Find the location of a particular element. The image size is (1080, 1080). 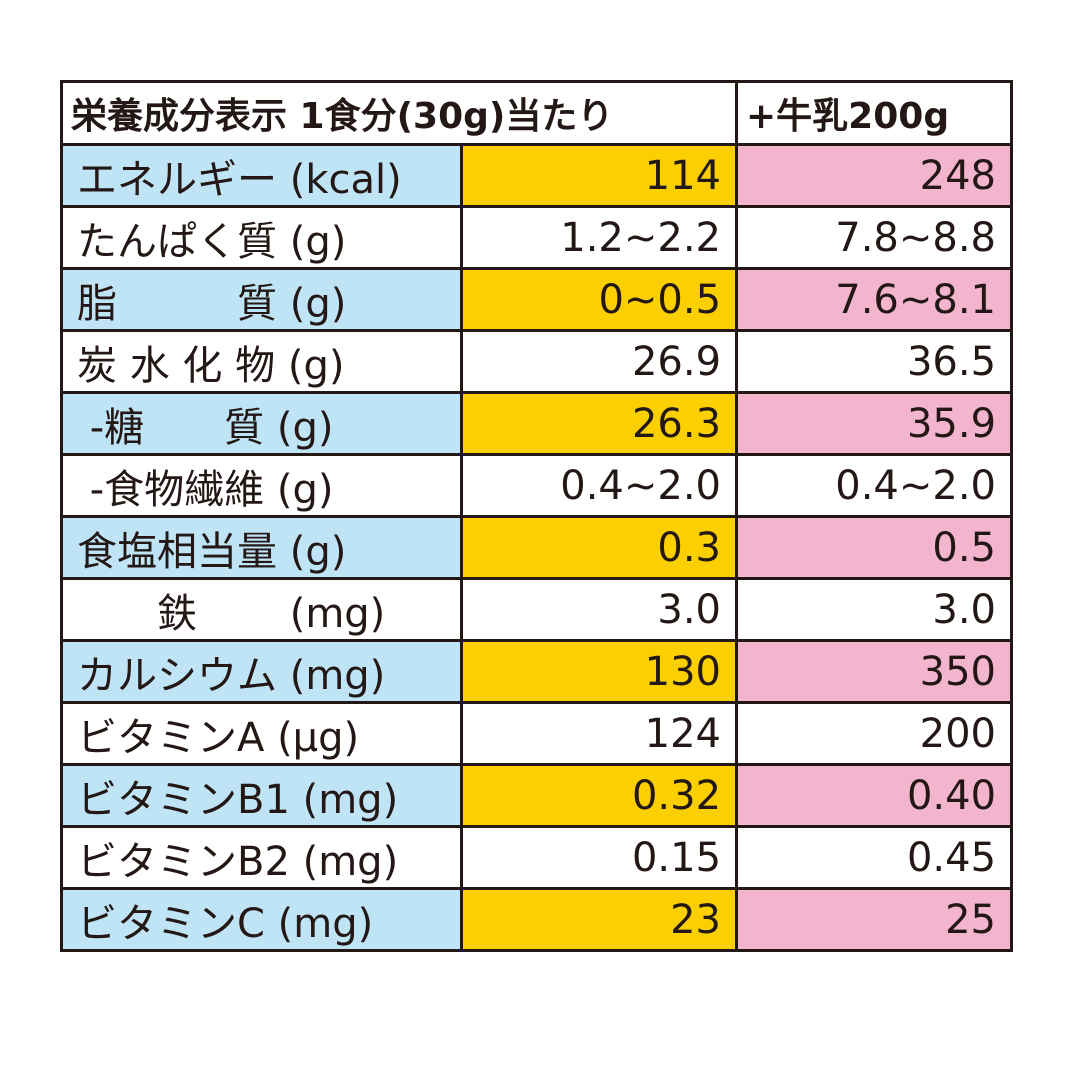

table-row: ビタミンB2 (mg) 0.15 0.45 is located at coordinates (537, 857).